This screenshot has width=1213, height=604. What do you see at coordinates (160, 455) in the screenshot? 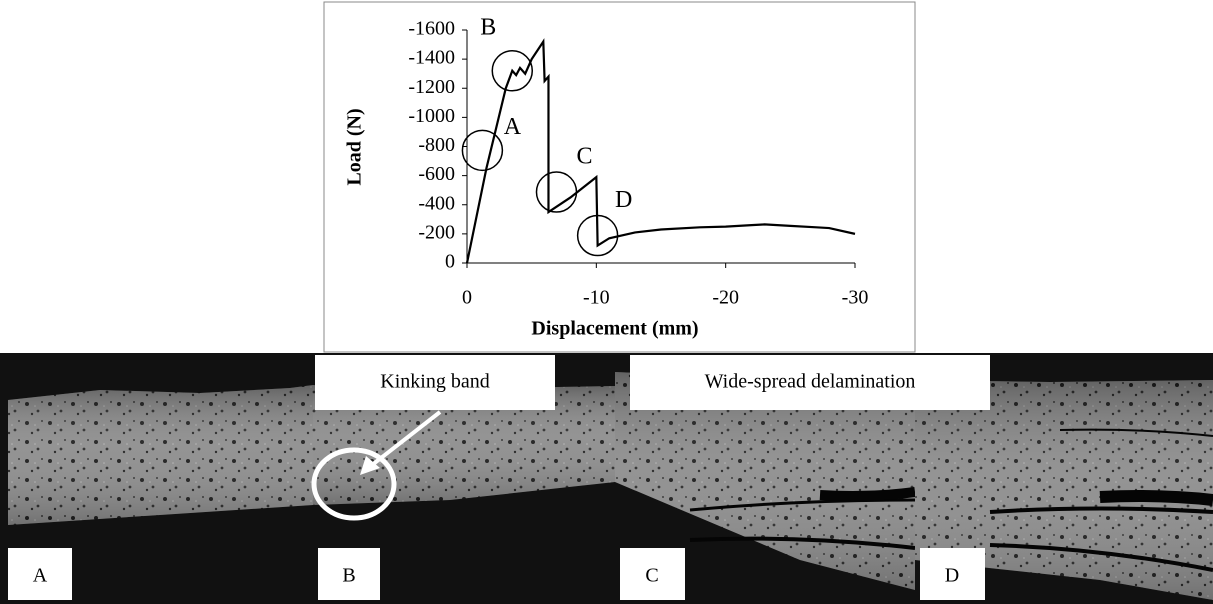
I see `photo-a` at bounding box center [160, 455].